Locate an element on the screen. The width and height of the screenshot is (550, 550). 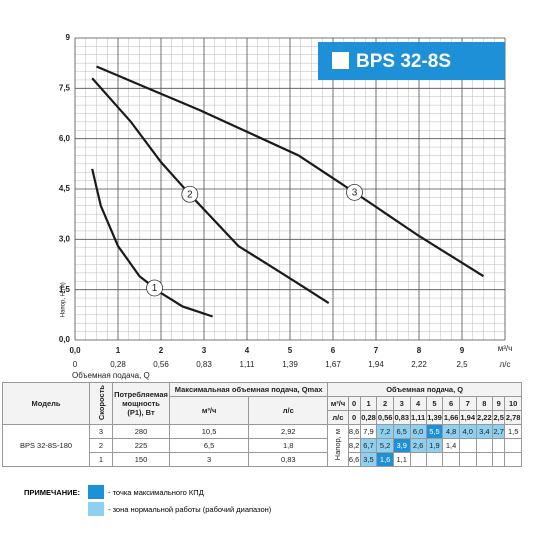
header-cell: Потребляемая мощность (Р1), Вт is located at coordinates (141, 403).